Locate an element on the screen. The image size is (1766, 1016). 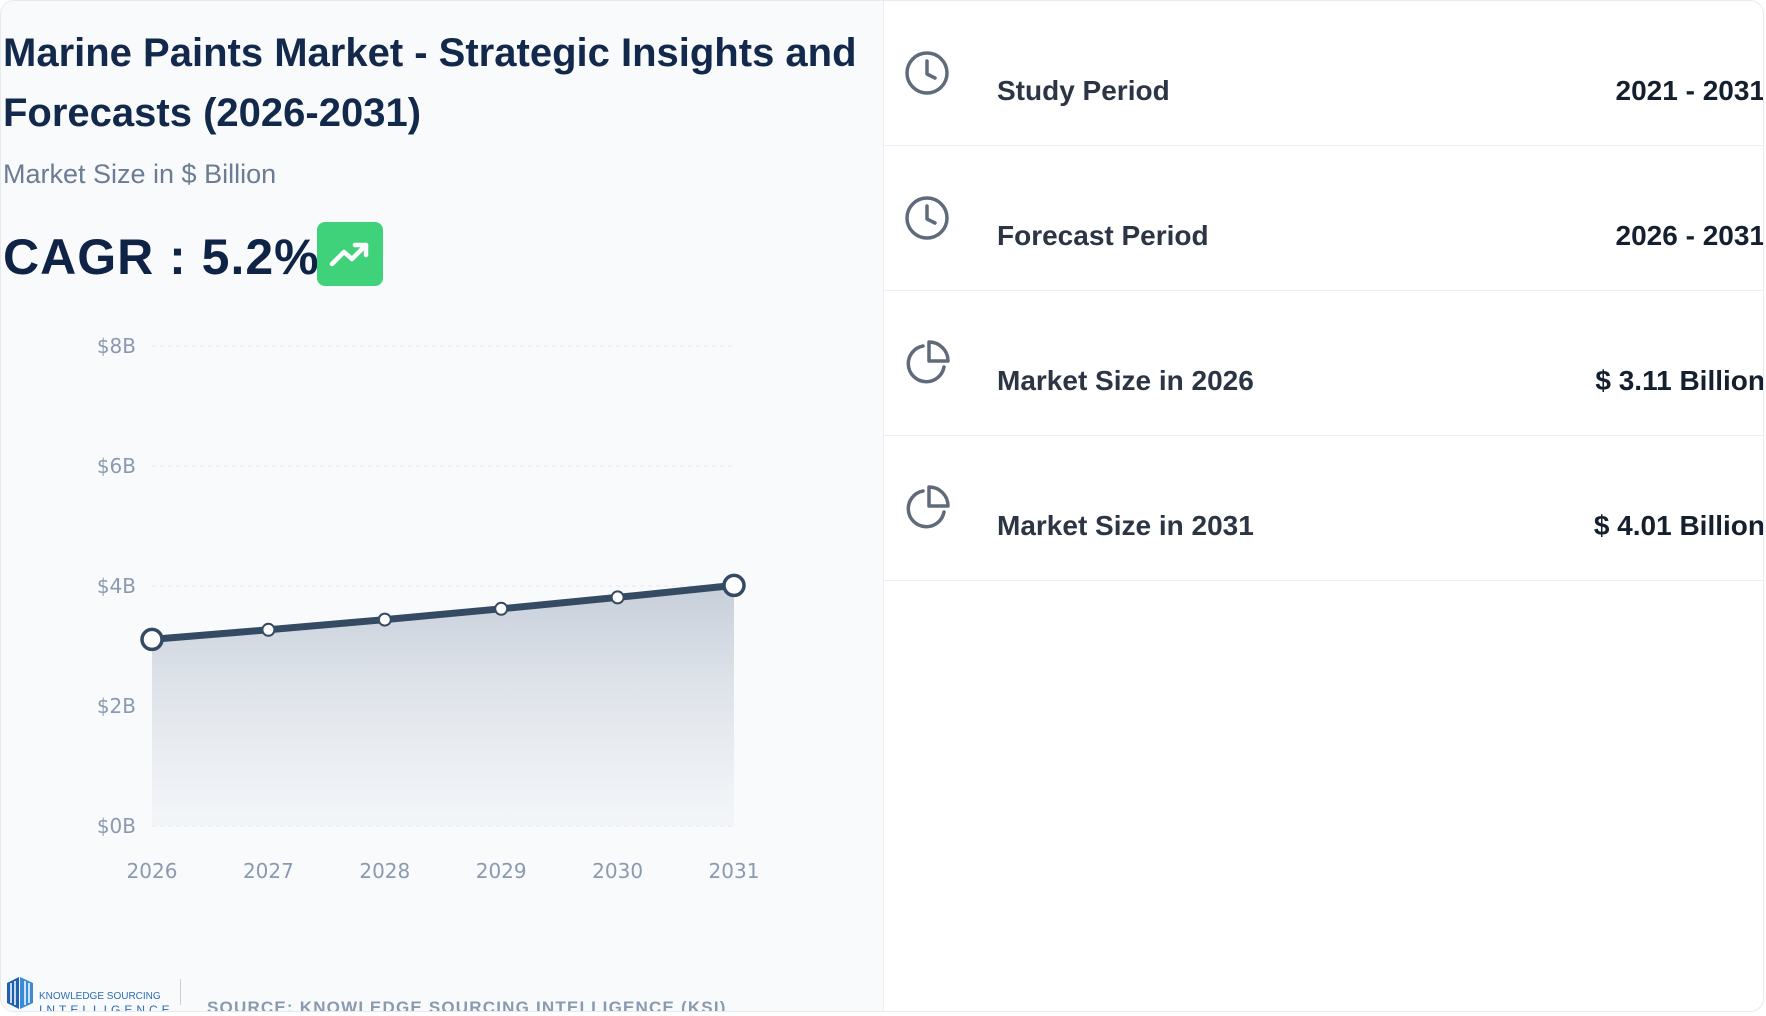
stat-row-study-period: Study Period 2021 - 2031 is located at coordinates (1324, 73).